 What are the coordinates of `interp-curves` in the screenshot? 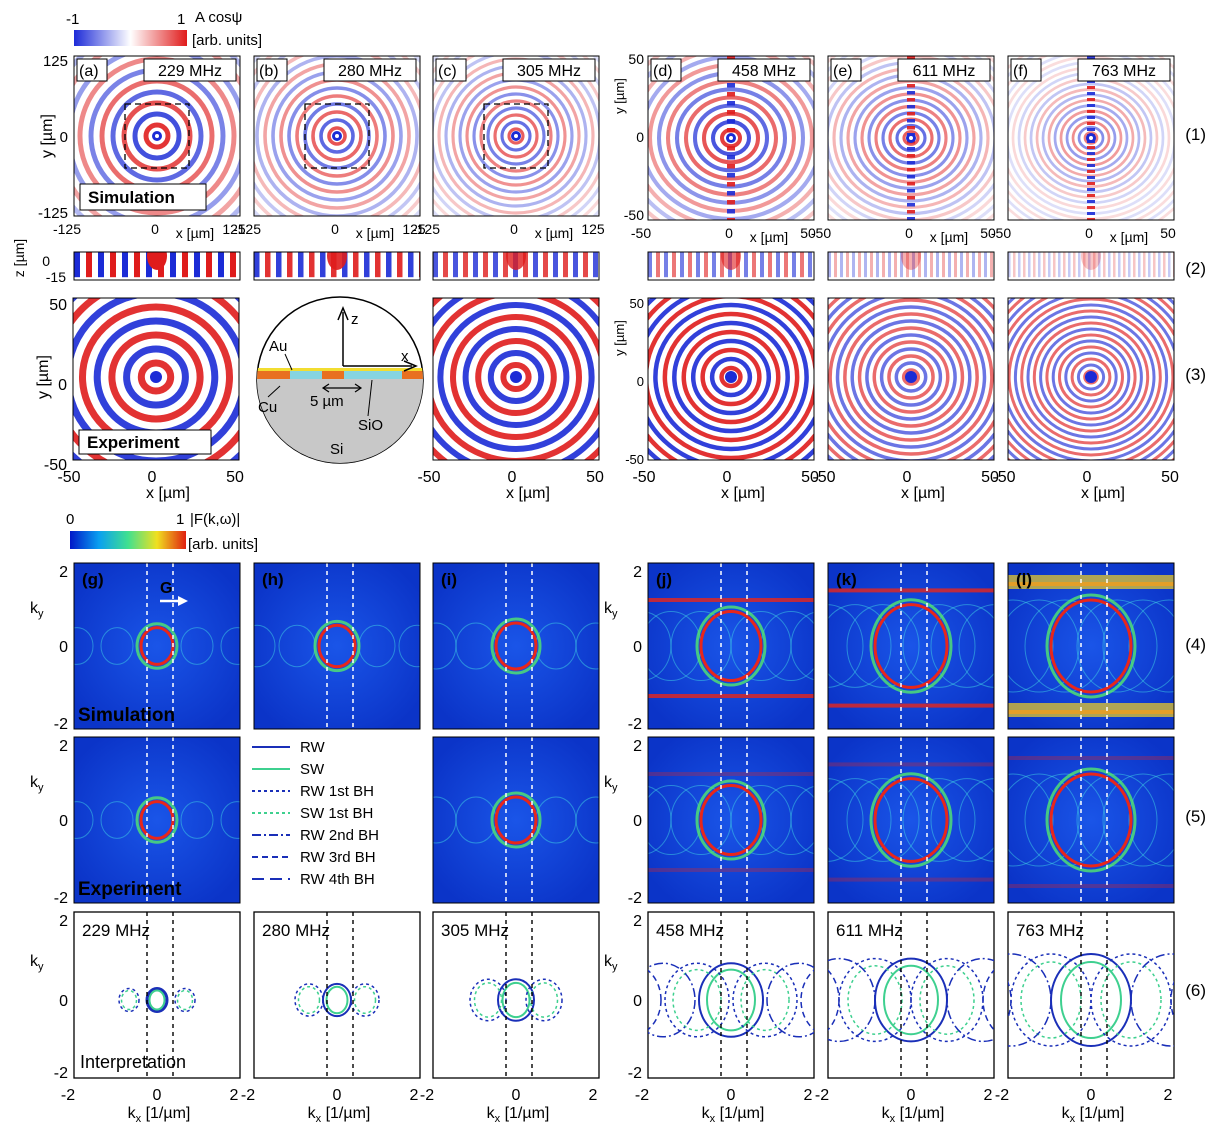 It's located at (337, 1000).